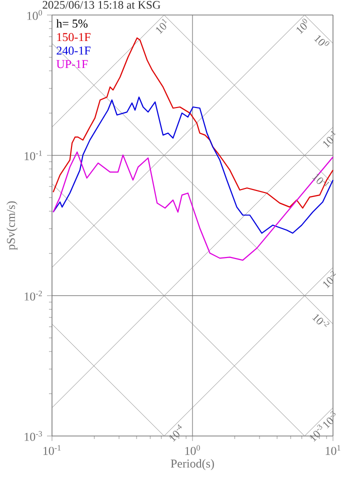  Describe the element at coordinates (34, 15) in the screenshot. I see `y-tick-label: 10$^{0}$` at that location.